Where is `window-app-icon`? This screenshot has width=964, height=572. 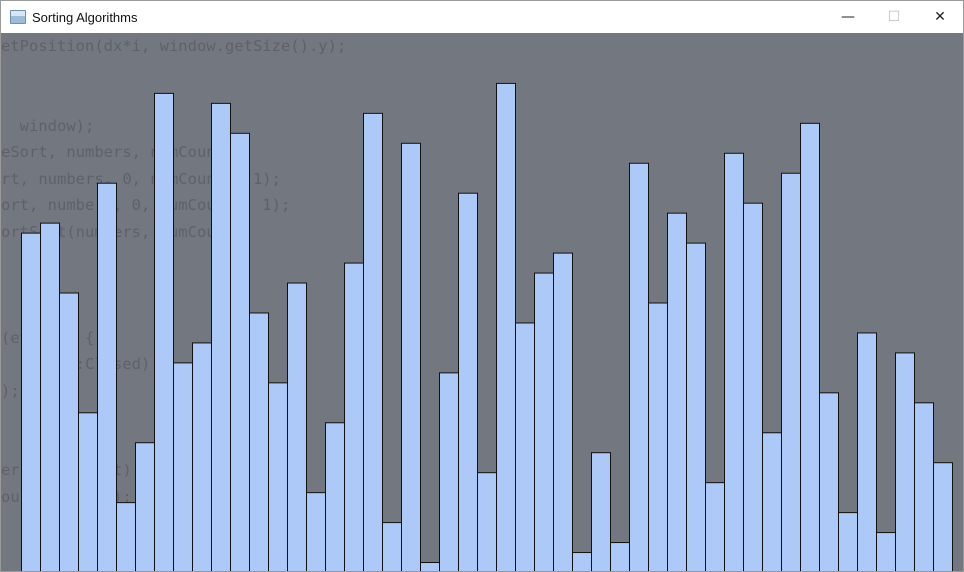 window-app-icon is located at coordinates (18, 17).